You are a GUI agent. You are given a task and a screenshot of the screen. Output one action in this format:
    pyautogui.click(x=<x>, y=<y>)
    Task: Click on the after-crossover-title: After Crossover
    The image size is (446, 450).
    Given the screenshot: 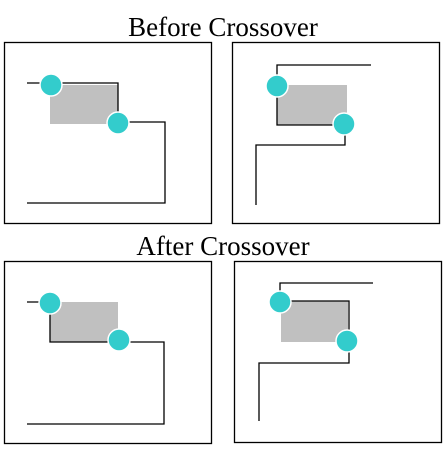 What is the action you would take?
    pyautogui.click(x=223, y=246)
    